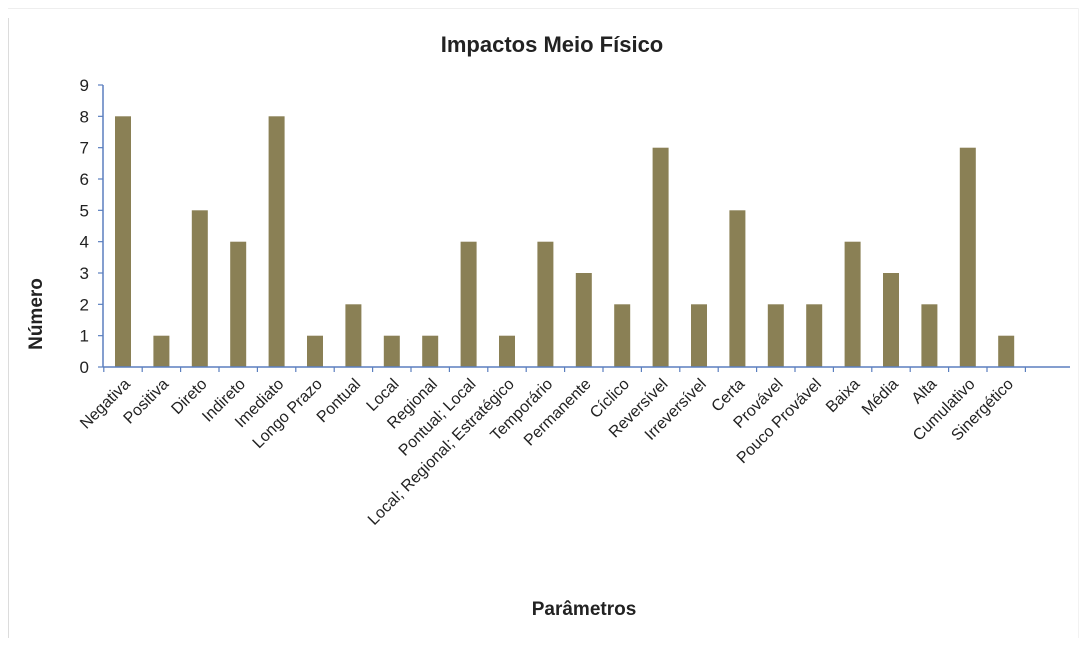 The height and width of the screenshot is (646, 1086). I want to click on bar-média, so click(891, 320).